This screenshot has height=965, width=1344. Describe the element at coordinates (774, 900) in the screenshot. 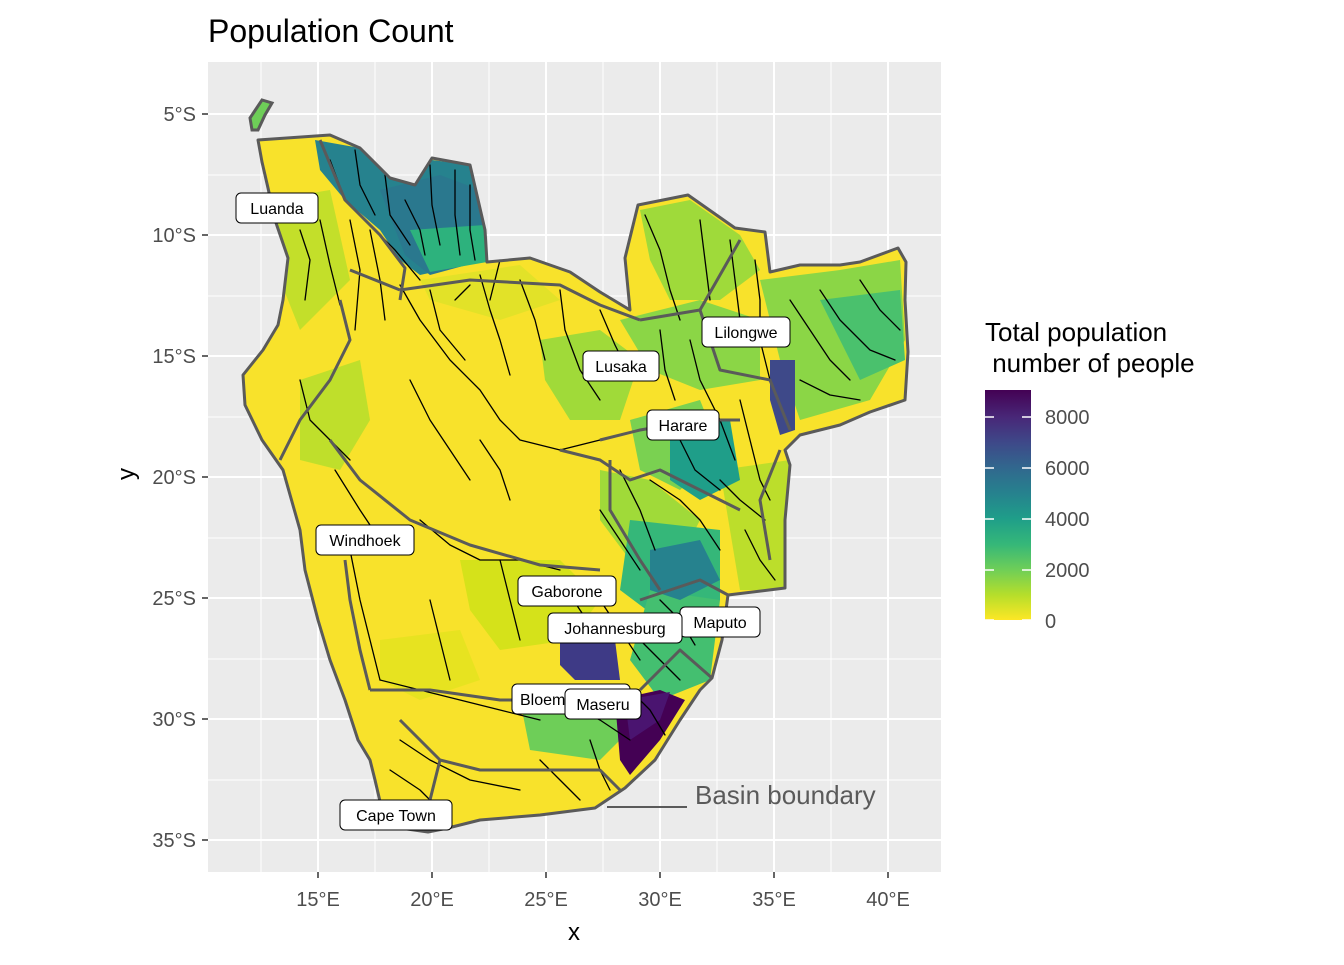

I see `x-tick-label: 35°E` at that location.